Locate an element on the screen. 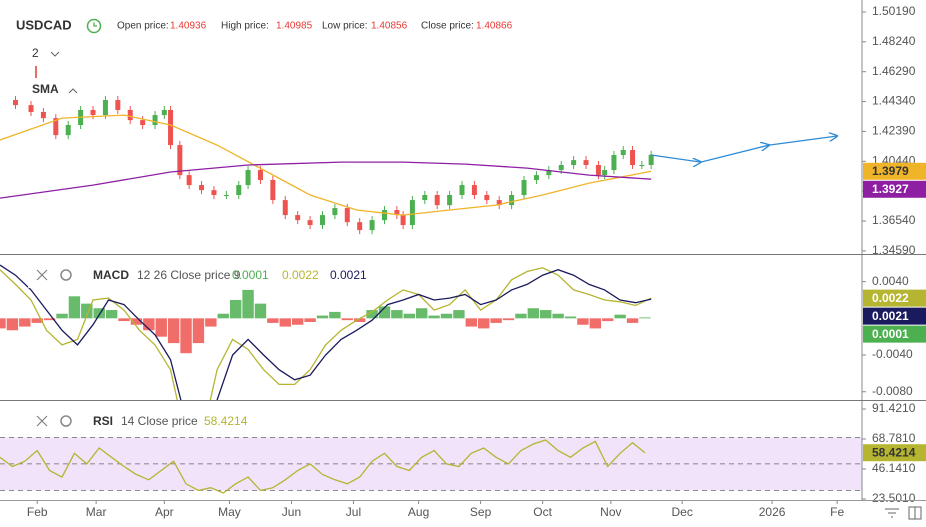 This screenshot has height=527, width=926. x-tick-label: Dec is located at coordinates (681, 512).